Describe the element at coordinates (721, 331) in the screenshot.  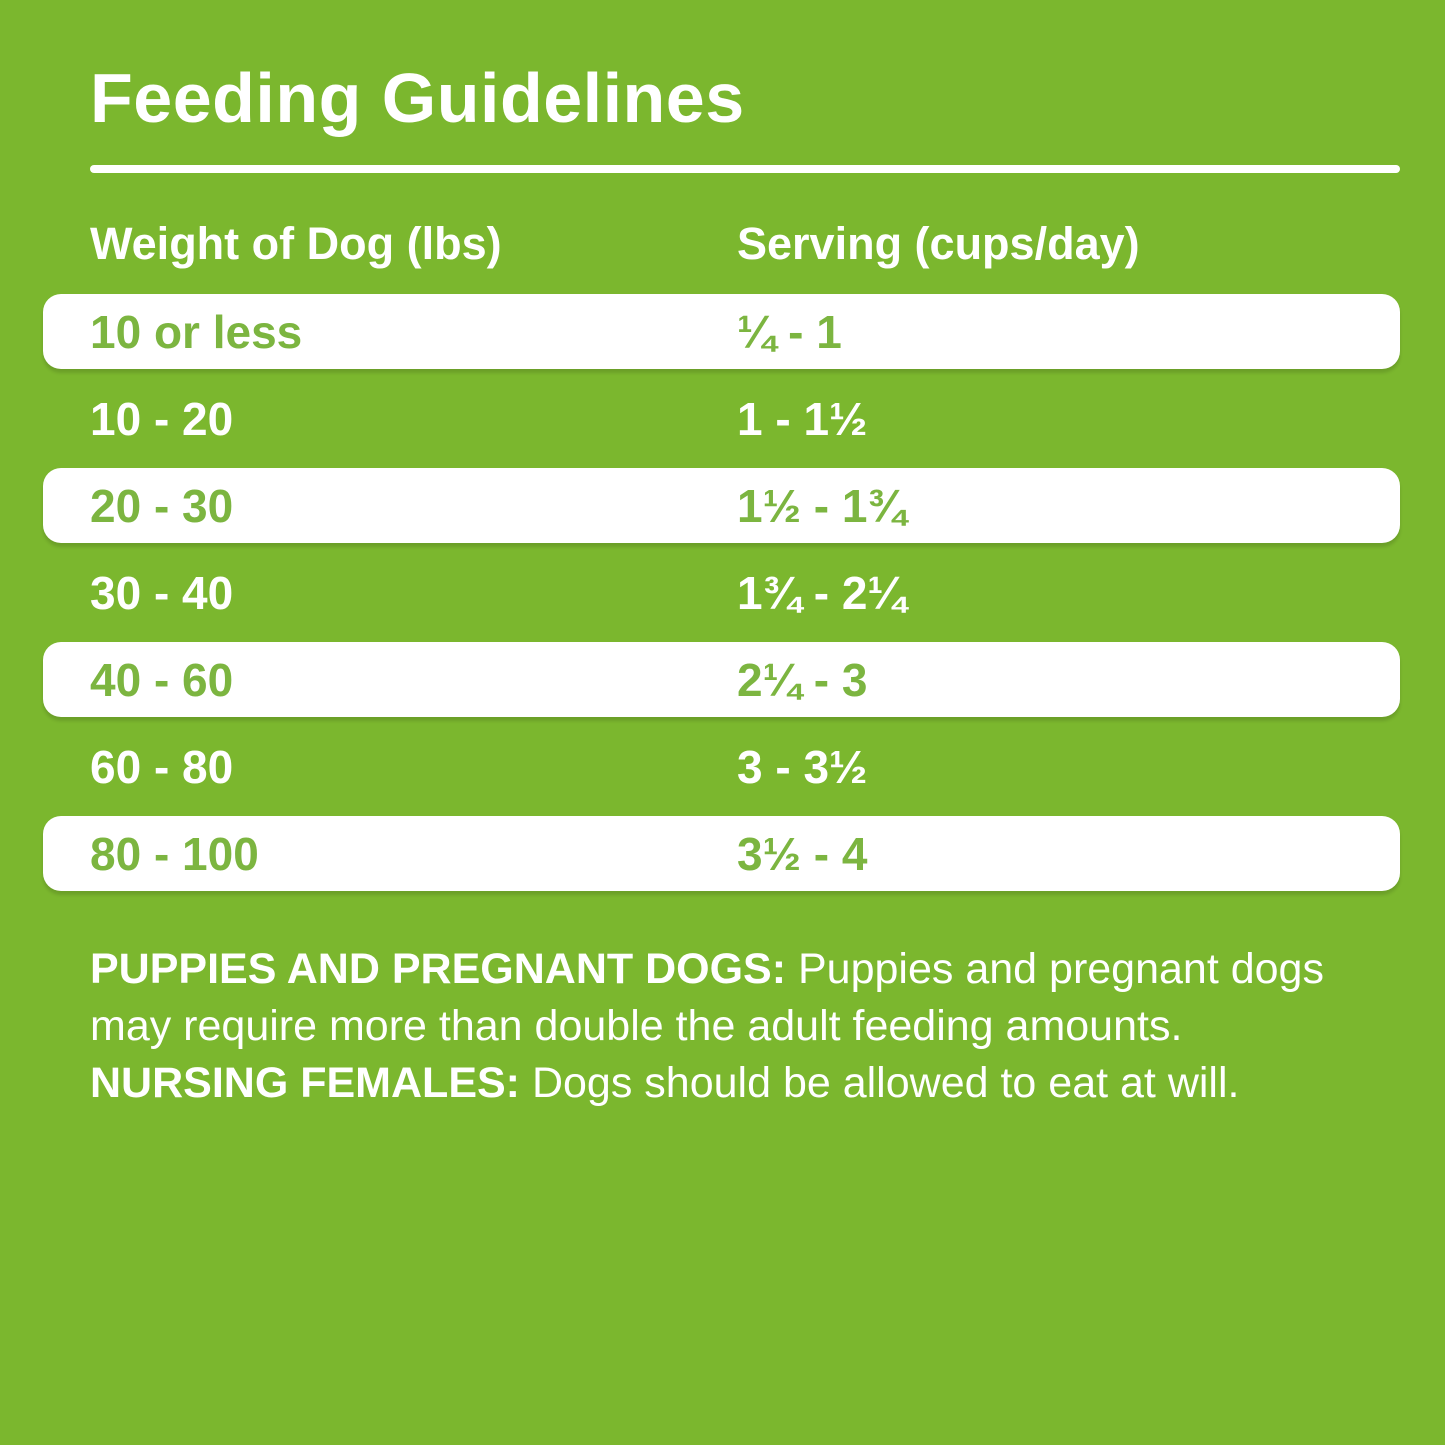
I see `table-row: 10 or less ¼ - 1` at that location.